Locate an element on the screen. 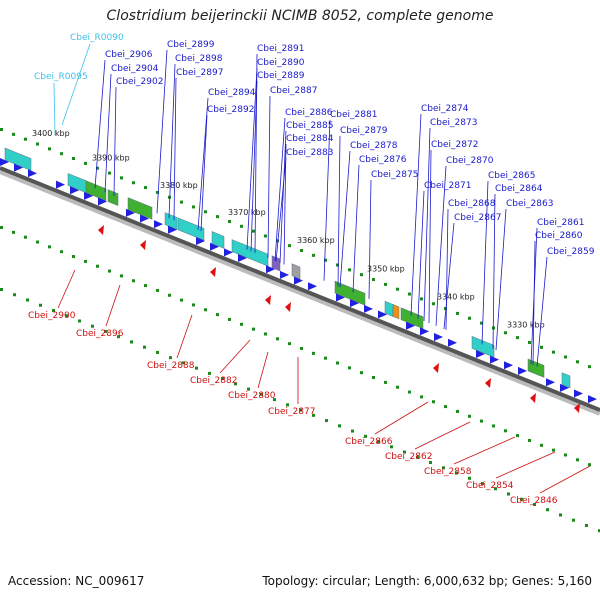  forward-gene-label: Cbei_2899 is located at coordinates (191, 45).